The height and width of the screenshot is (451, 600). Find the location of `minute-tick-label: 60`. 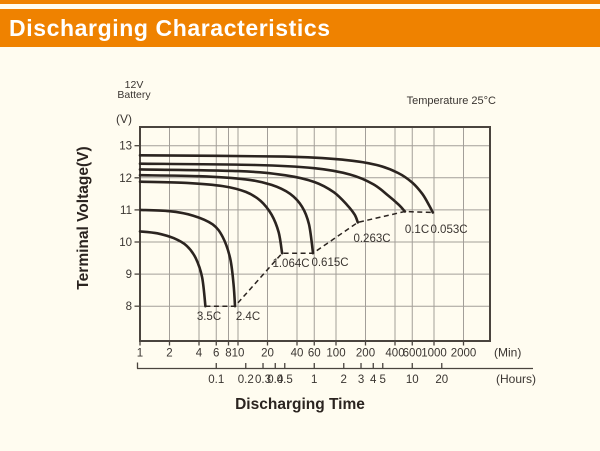

minute-tick-label: 60 is located at coordinates (314, 354).